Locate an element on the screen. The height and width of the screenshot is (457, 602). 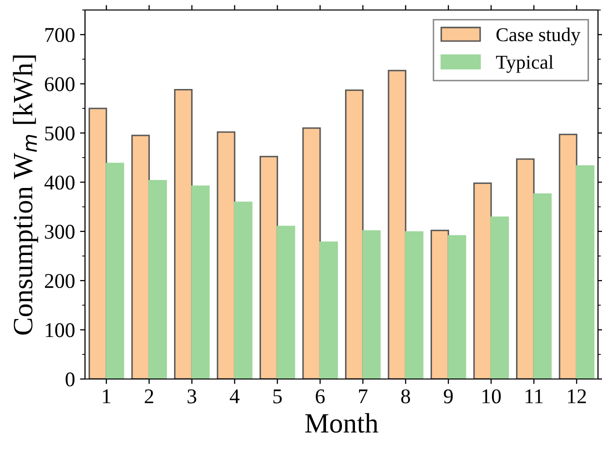
x-axis-title: Month is located at coordinates (341, 423).